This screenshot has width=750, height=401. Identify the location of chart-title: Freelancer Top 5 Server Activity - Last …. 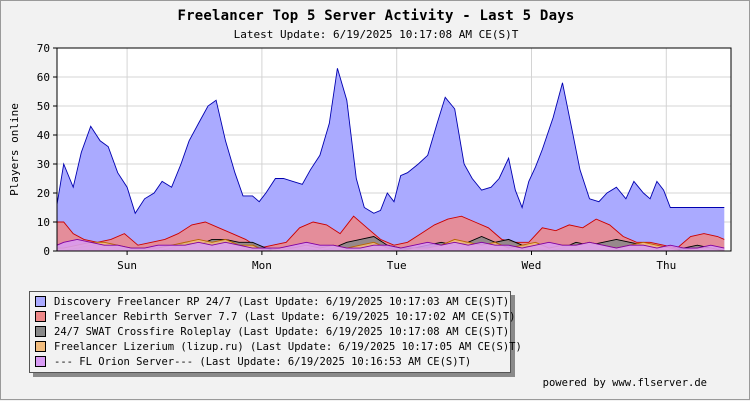
(376, 16).